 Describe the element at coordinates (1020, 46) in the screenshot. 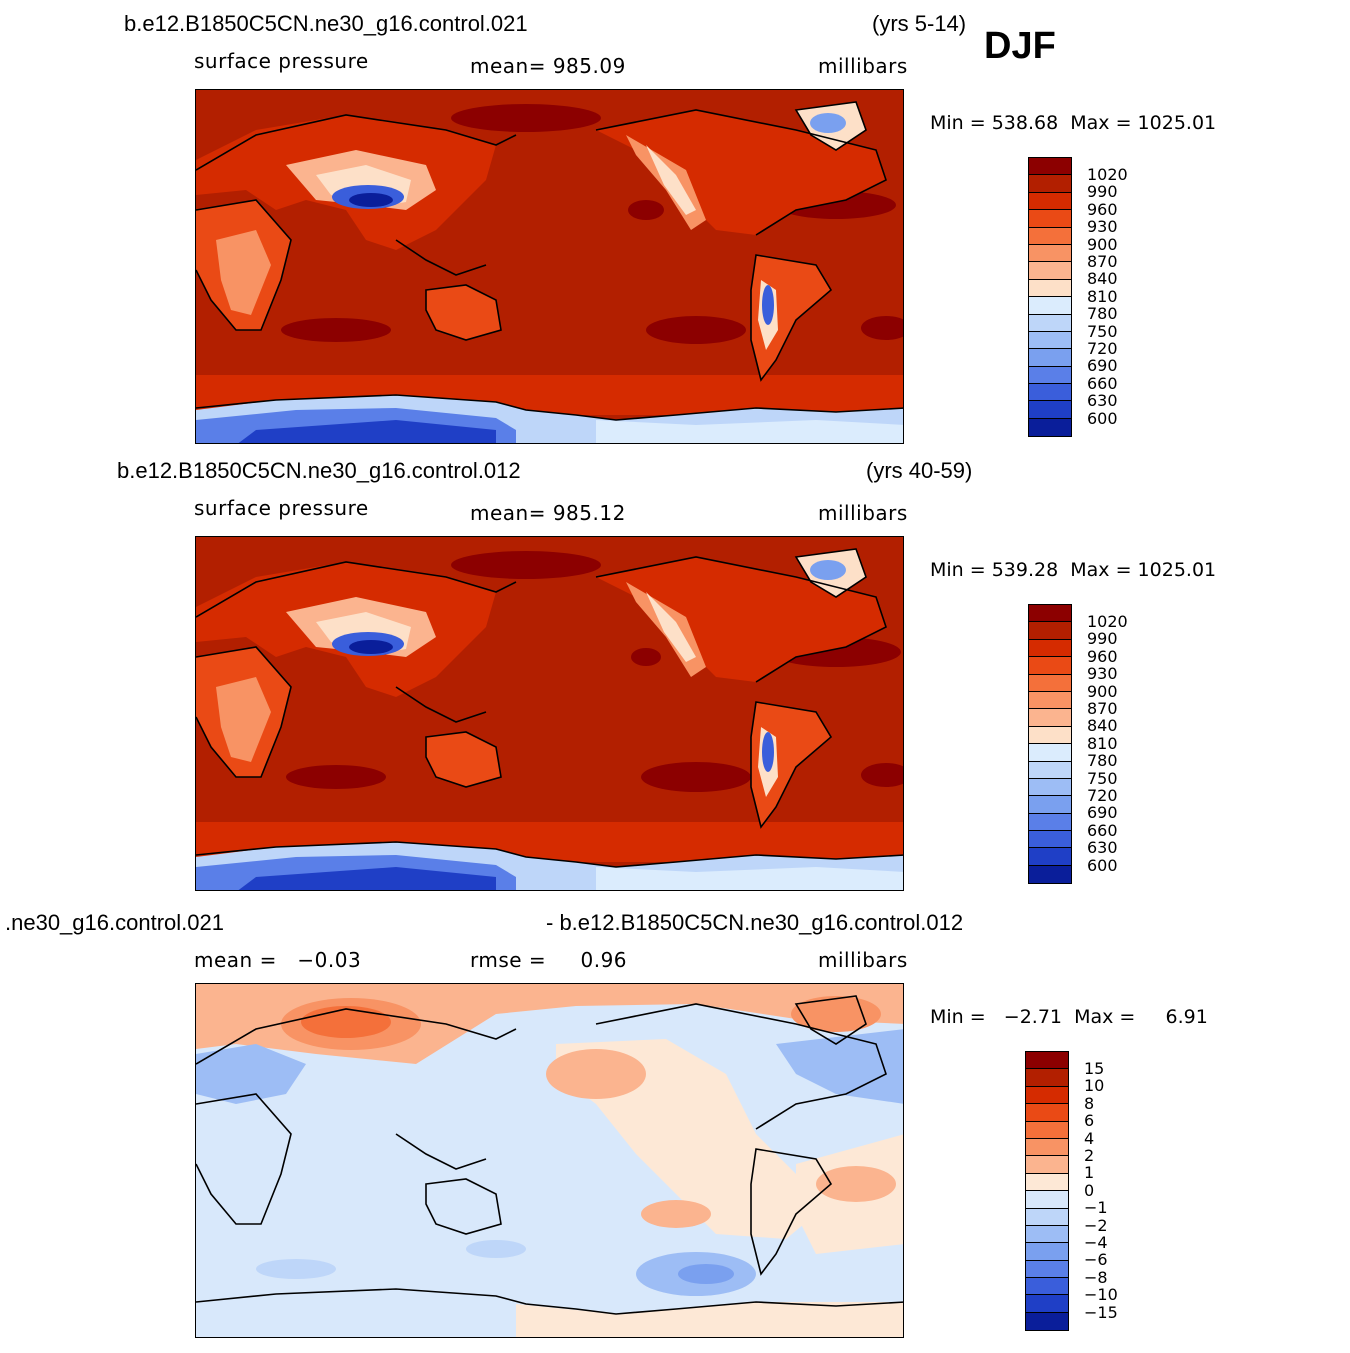

I see `season-label: DJF` at that location.